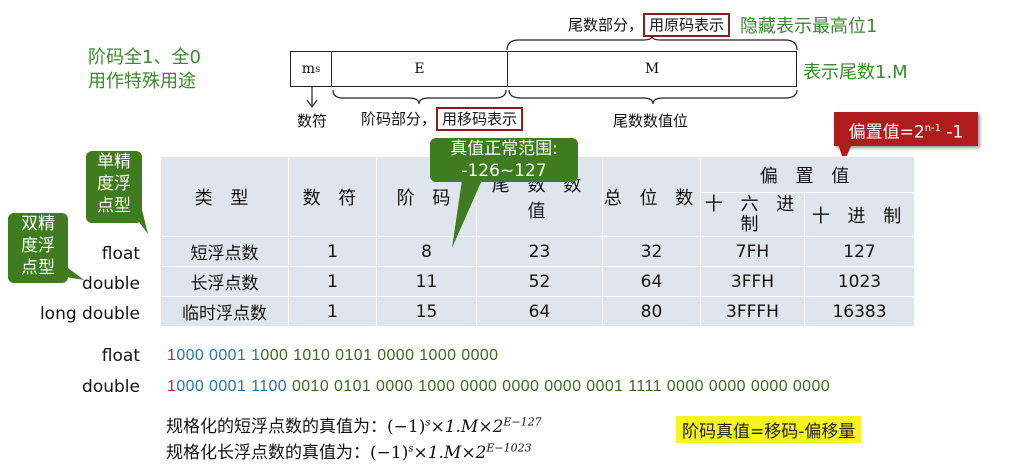  Describe the element at coordinates (73, 273) in the screenshot. I see `double-callout-tail` at that location.